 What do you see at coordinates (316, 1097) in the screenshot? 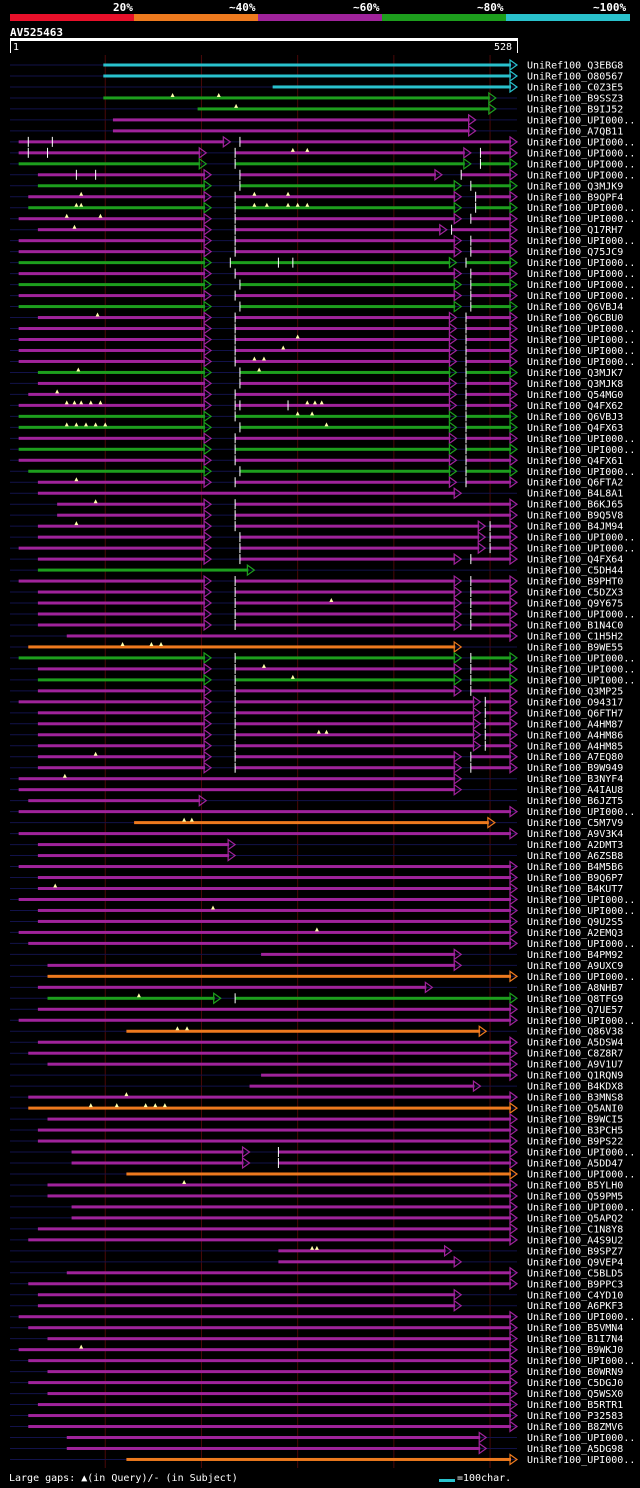
I see `hit-row: UniRef100_B3MNS8` at bounding box center [316, 1097].